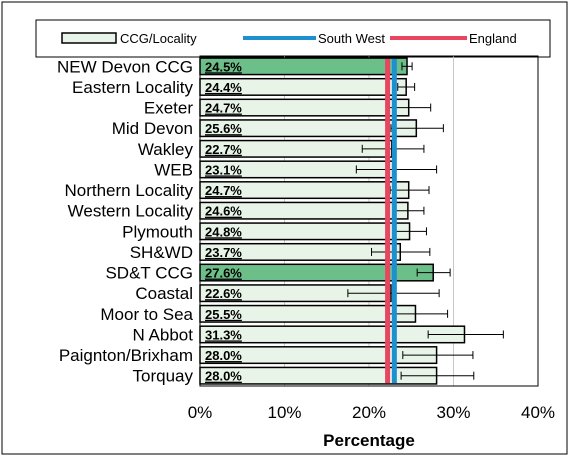  I want to click on category-label: Mid Devon, so click(152, 128).